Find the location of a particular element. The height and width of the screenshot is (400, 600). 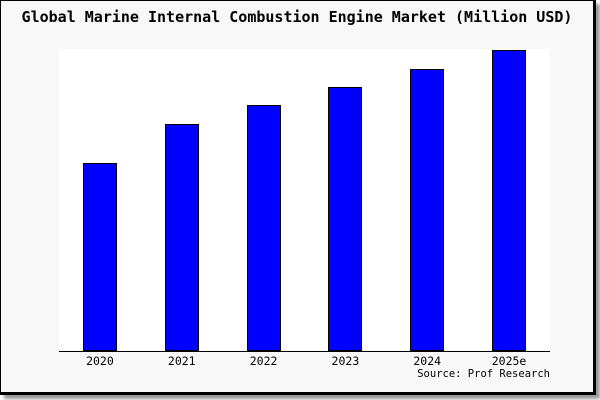

source-credit: Source: Prof Research is located at coordinates (483, 374).